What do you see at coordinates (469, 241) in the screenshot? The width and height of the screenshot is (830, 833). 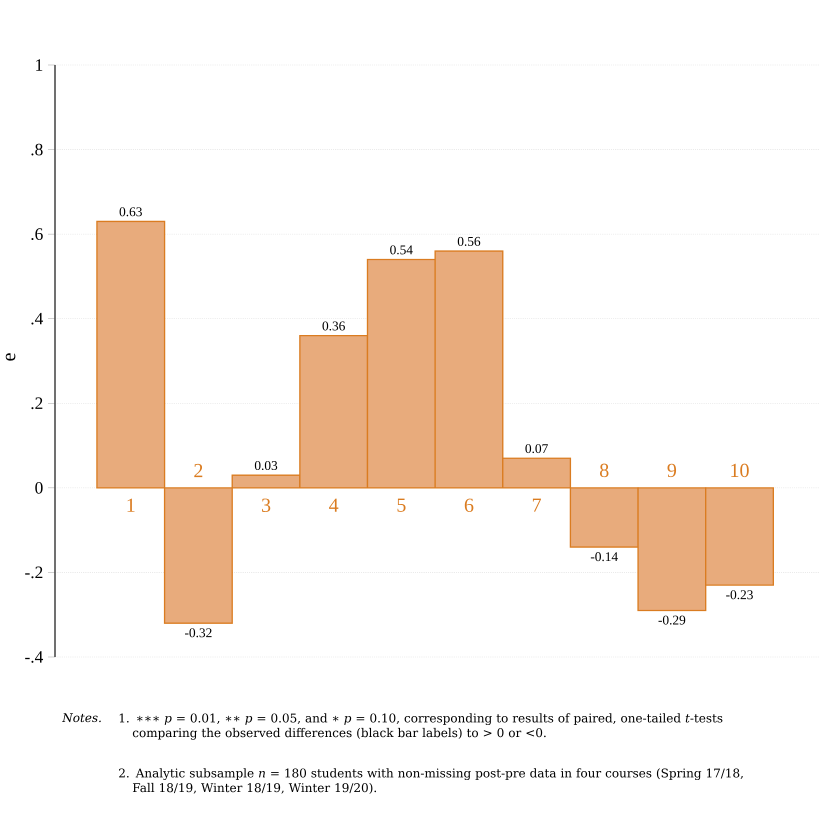 I see `data-label: 0.56` at bounding box center [469, 241].